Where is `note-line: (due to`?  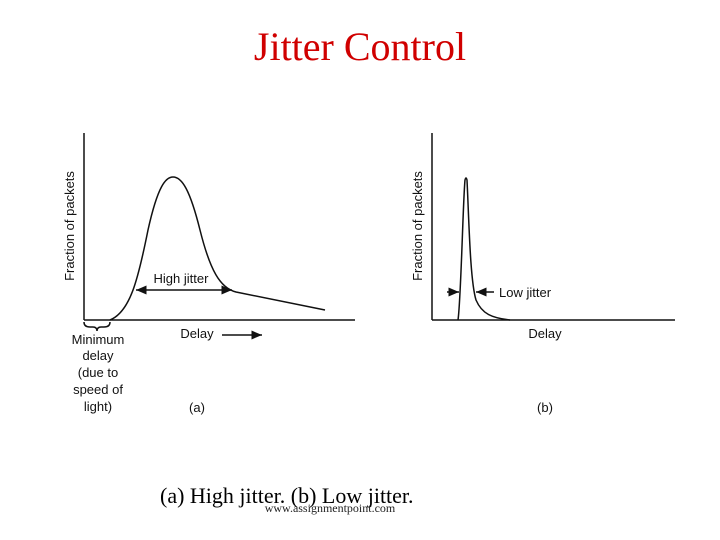
note-line: (due to is located at coordinates (98, 372).